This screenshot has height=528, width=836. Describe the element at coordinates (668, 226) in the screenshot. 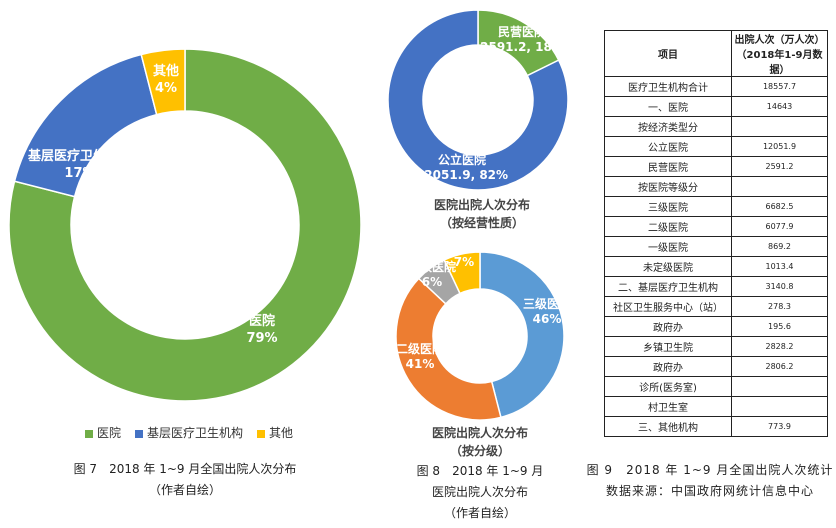

I see `row-label: 二级医院` at that location.